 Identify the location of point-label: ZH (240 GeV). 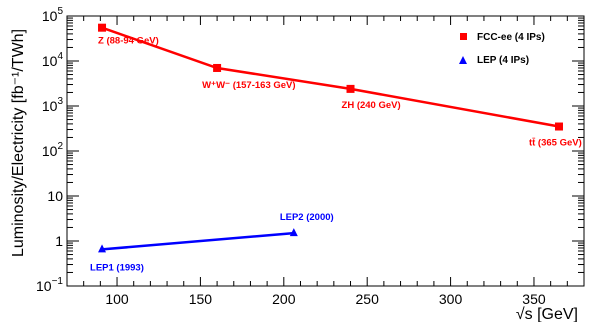
(371, 105).